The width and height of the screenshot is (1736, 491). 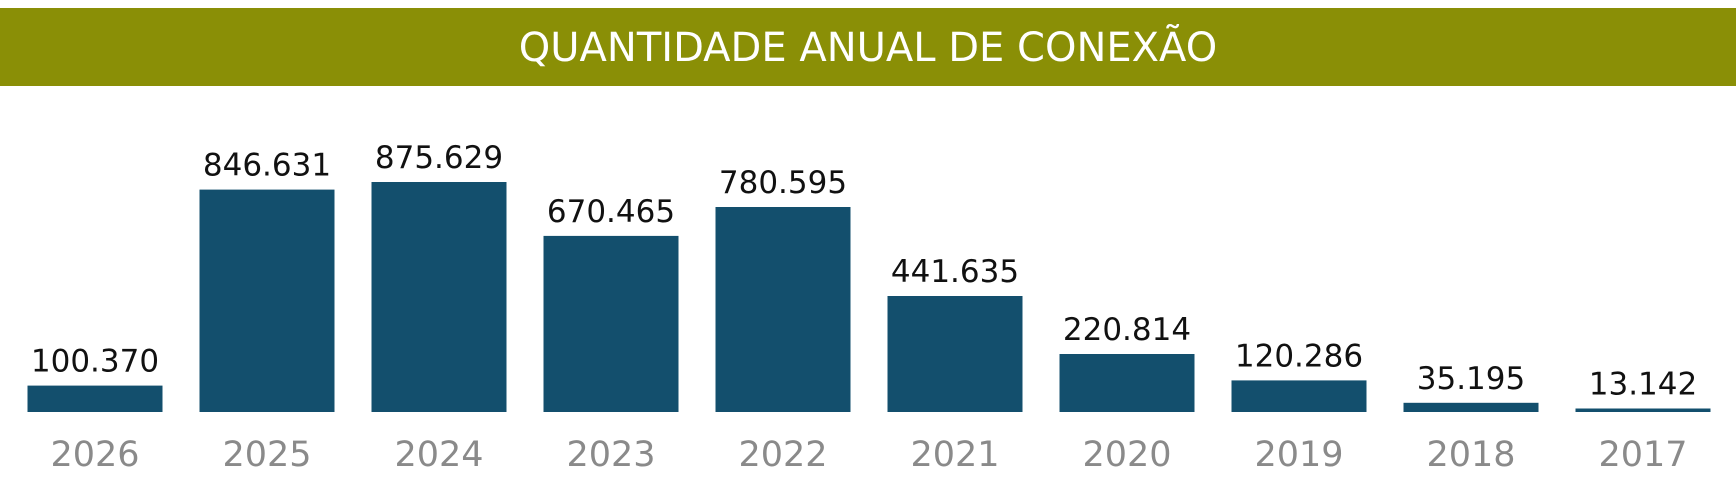 What do you see at coordinates (1299, 356) in the screenshot?
I see `value-label-2019: 120.286` at bounding box center [1299, 356].